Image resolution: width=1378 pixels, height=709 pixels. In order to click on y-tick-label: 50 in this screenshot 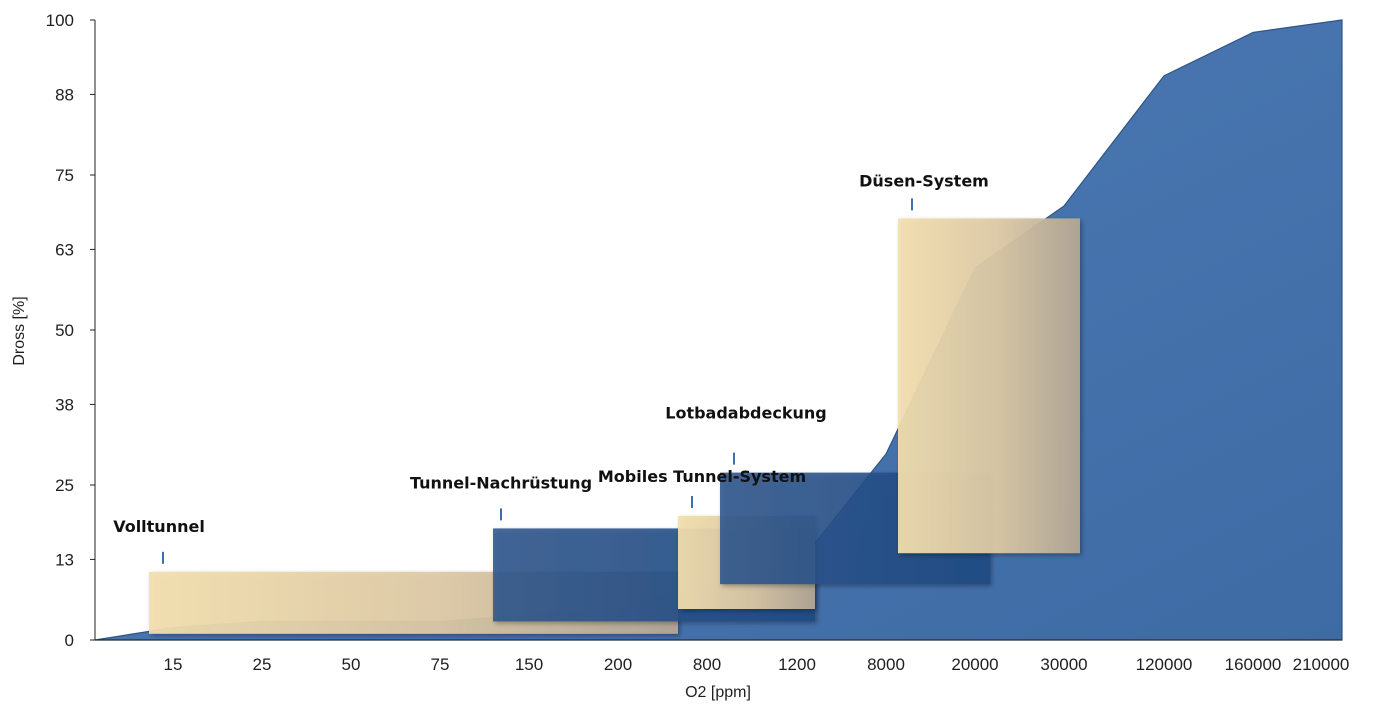, I will do `click(64, 330)`.